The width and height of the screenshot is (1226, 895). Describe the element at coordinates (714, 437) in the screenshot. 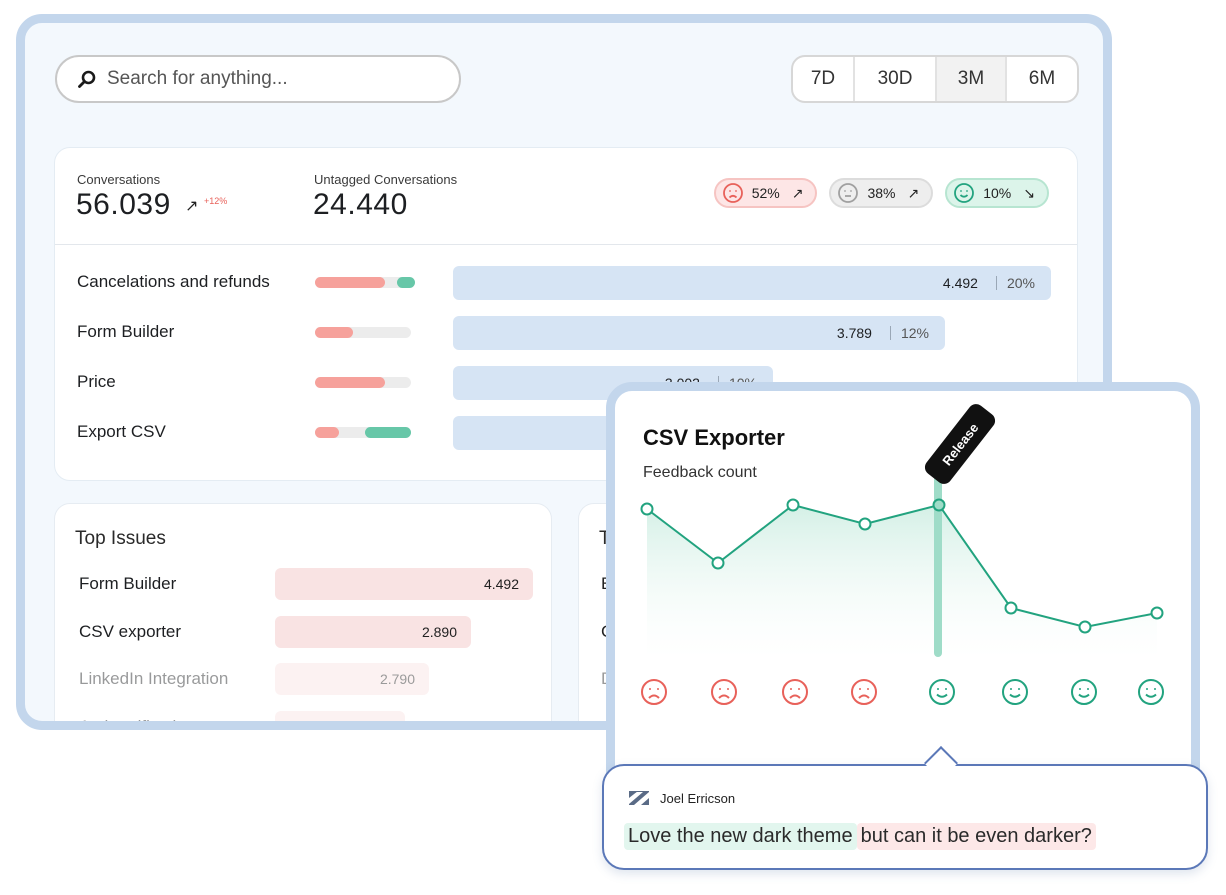

I see `popup-title: CSV Exporter` at that location.